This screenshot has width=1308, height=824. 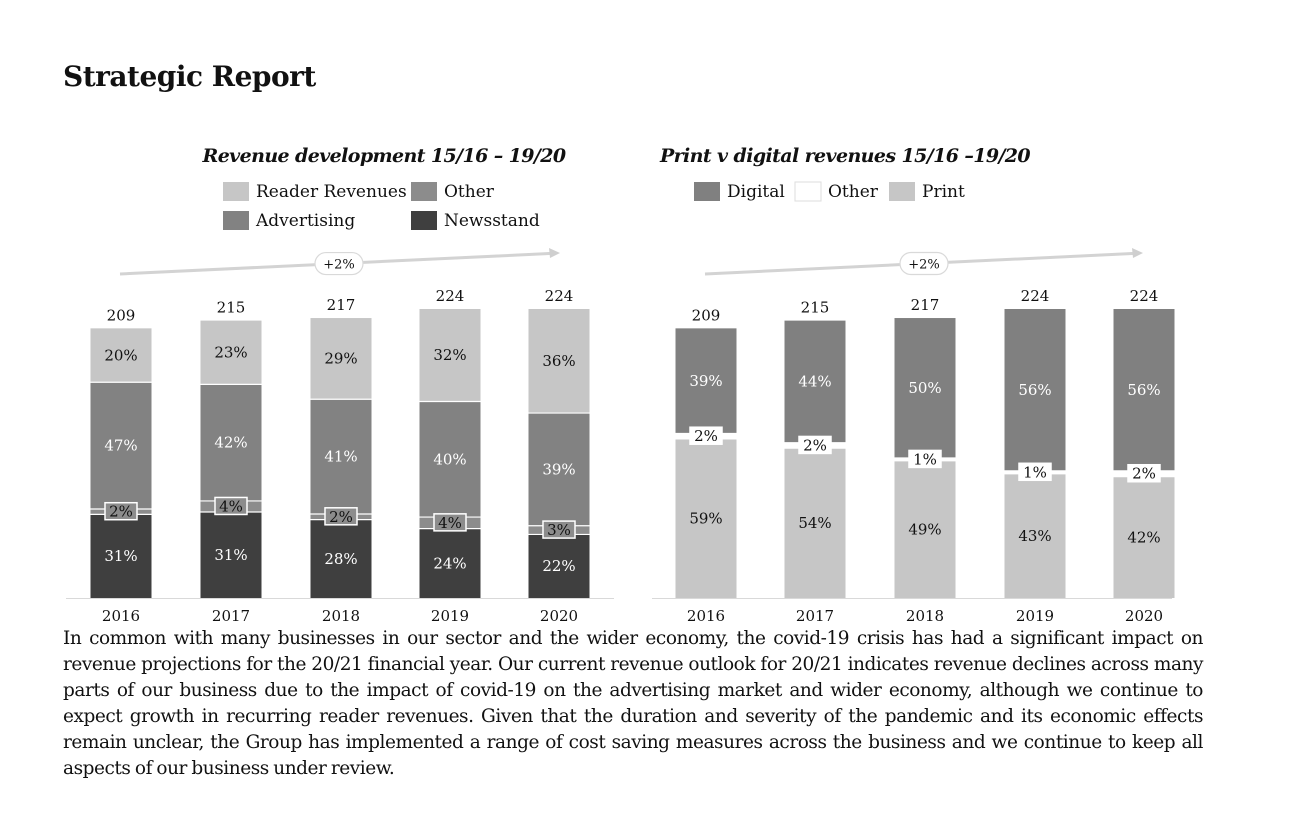 I want to click on segment-label: 20%, so click(x=120, y=355).